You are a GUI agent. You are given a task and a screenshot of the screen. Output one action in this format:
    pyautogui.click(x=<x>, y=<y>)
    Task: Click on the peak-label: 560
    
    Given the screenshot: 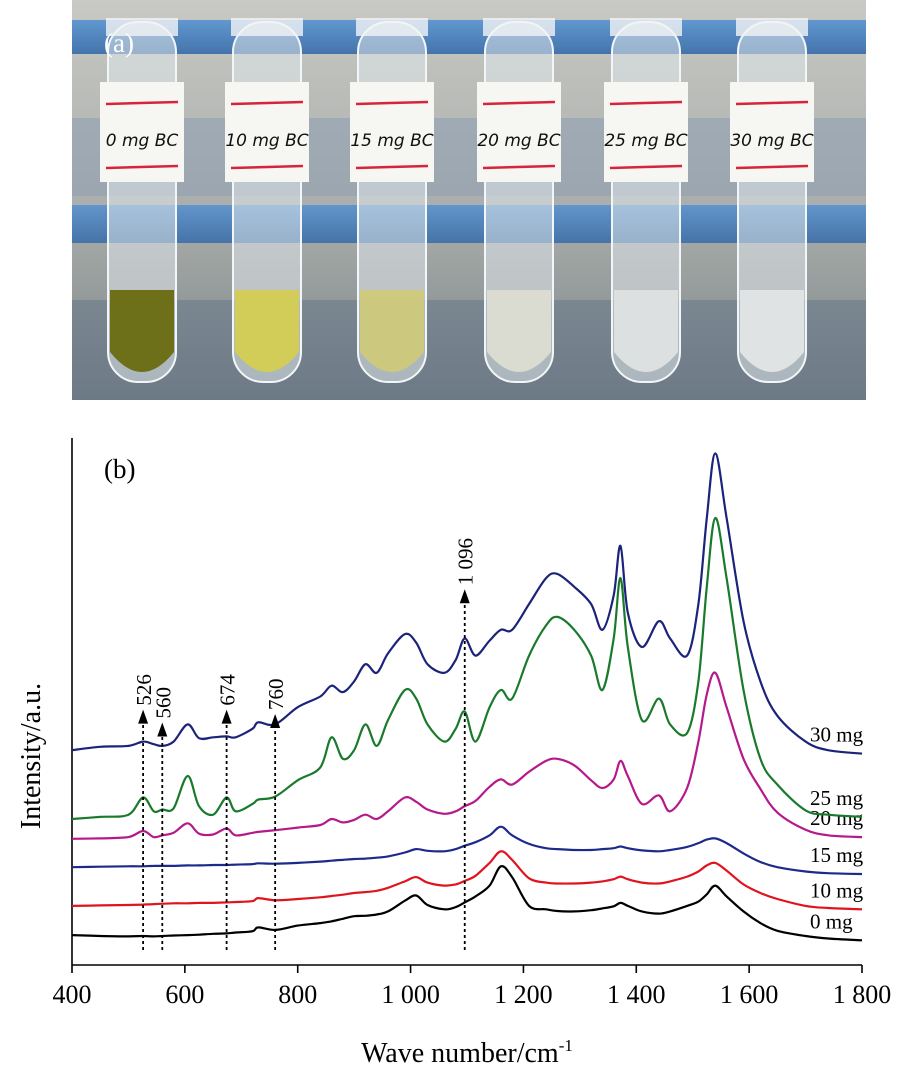 What is the action you would take?
    pyautogui.click(x=163, y=703)
    